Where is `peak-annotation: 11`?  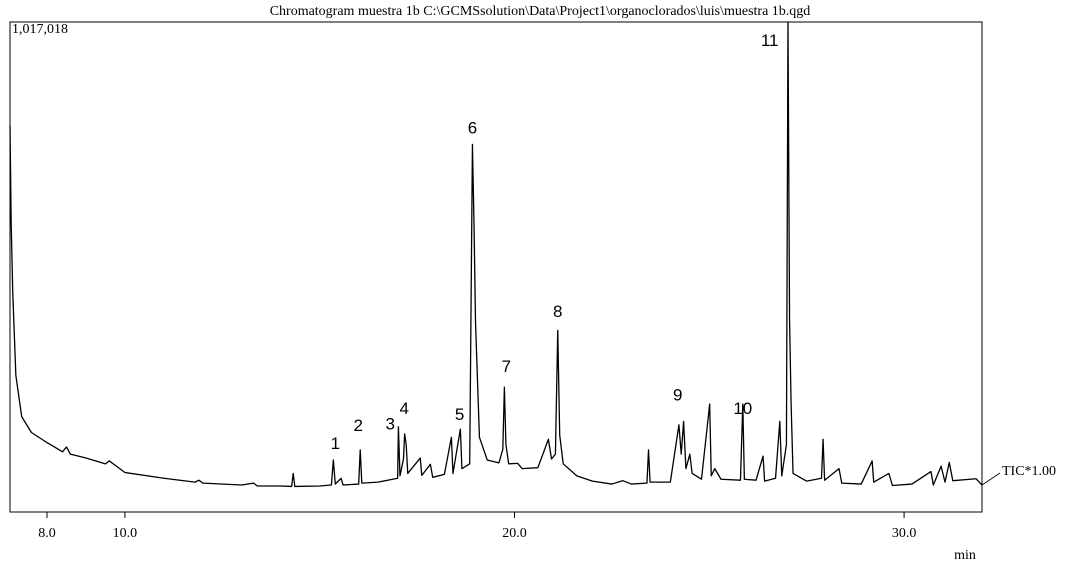
peak-annotation: 11 is located at coordinates (770, 40).